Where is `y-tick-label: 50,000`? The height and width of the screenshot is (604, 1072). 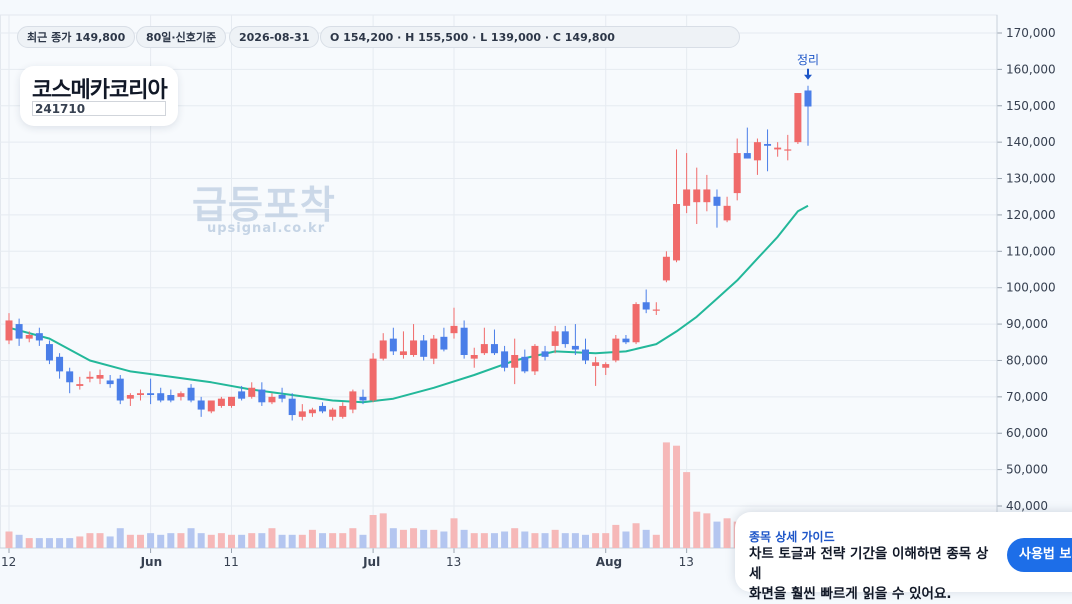
y-tick-label: 50,000 is located at coordinates (1027, 470).